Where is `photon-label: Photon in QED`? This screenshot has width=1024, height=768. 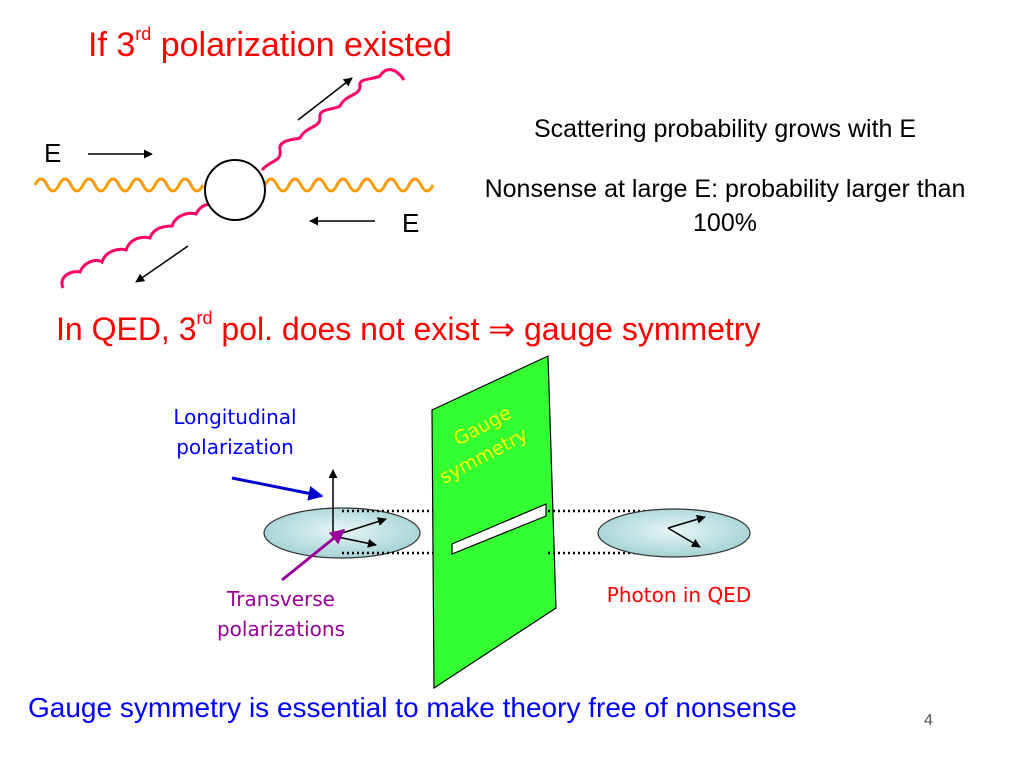
photon-label: Photon in QED is located at coordinates (679, 595).